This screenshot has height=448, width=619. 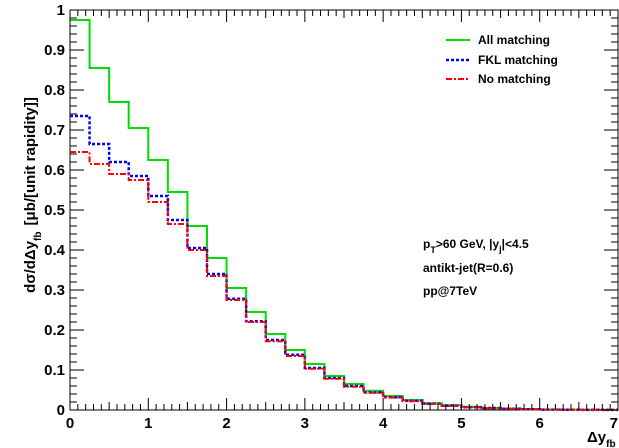 I want to click on y-tick-label: 1, so click(x=61, y=10).